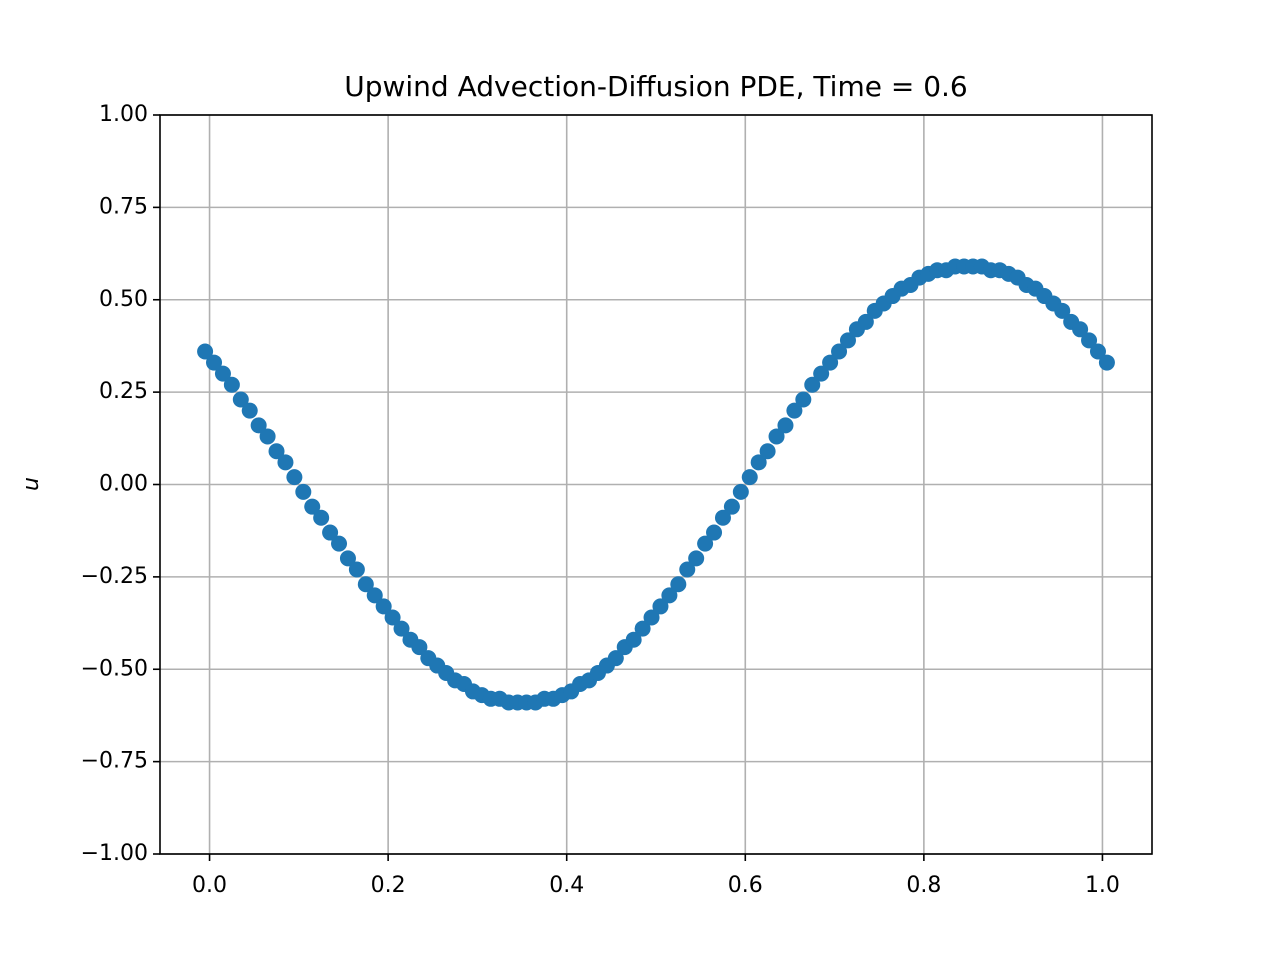 Image resolution: width=1280 pixels, height=960 pixels. What do you see at coordinates (123, 484) in the screenshot?
I see `y-tick-label: 0.00` at bounding box center [123, 484].